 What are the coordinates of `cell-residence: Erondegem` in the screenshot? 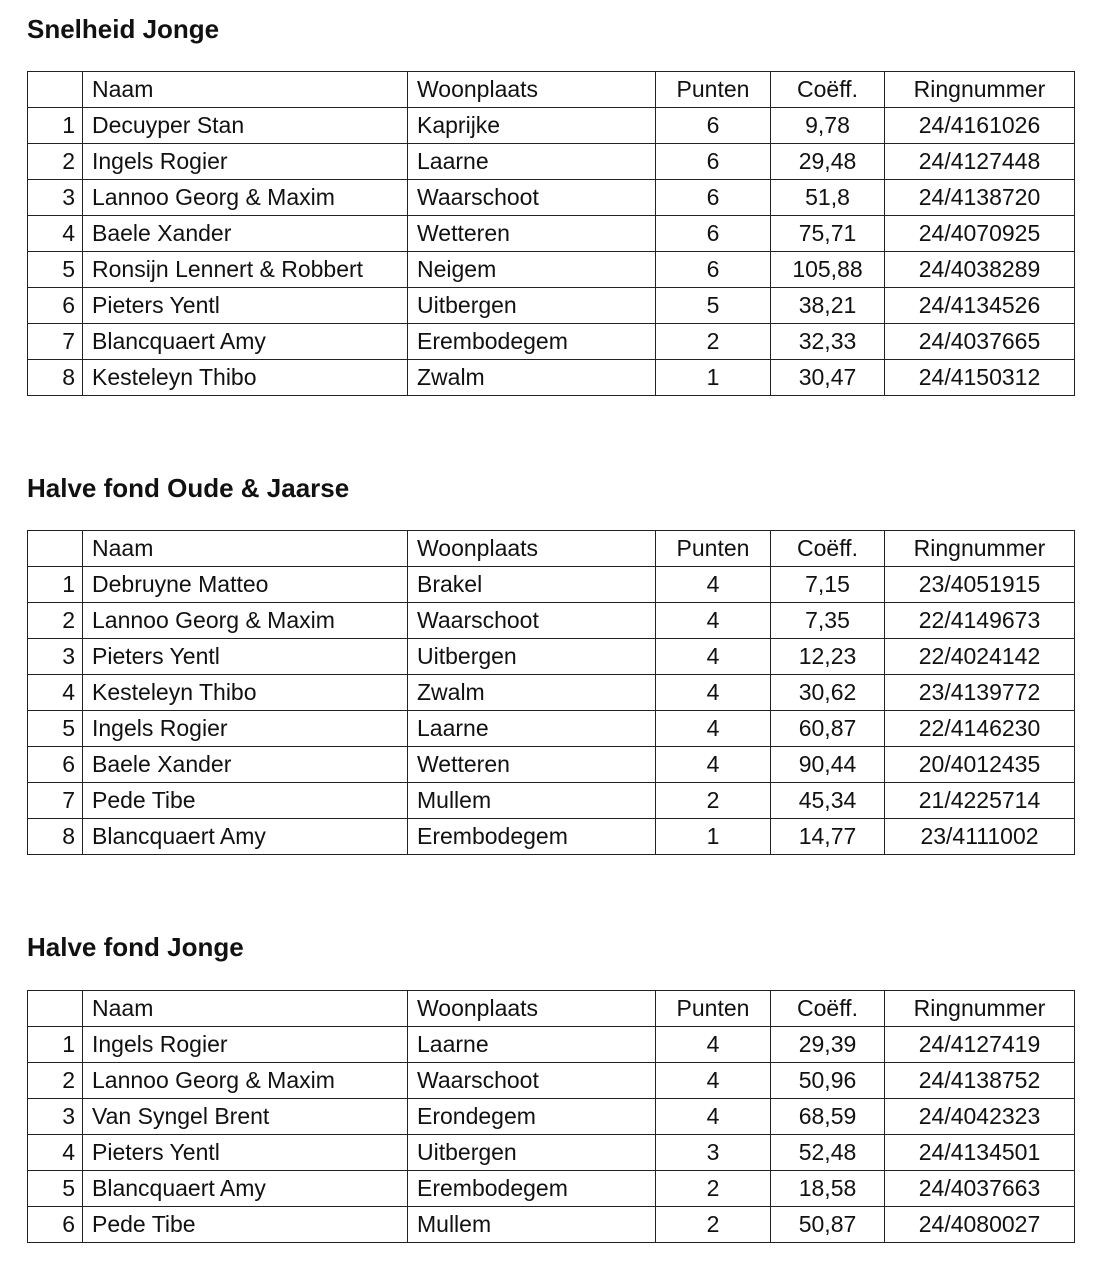 It's located at (531, 1116).